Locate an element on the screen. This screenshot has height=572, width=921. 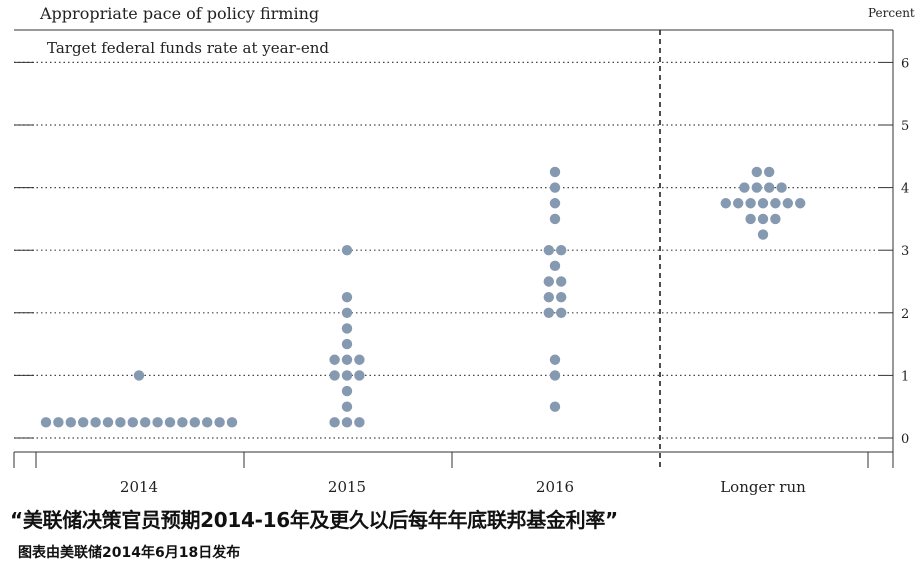
x-tick-label: 2014 is located at coordinates (139, 487).